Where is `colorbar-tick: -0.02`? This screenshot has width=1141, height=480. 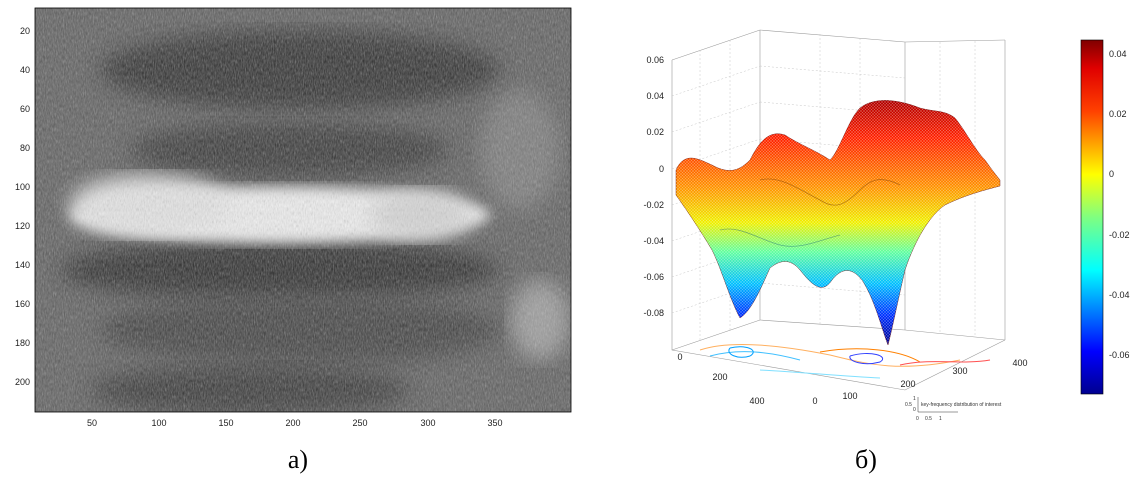 colorbar-tick: -0.02 is located at coordinates (1119, 235).